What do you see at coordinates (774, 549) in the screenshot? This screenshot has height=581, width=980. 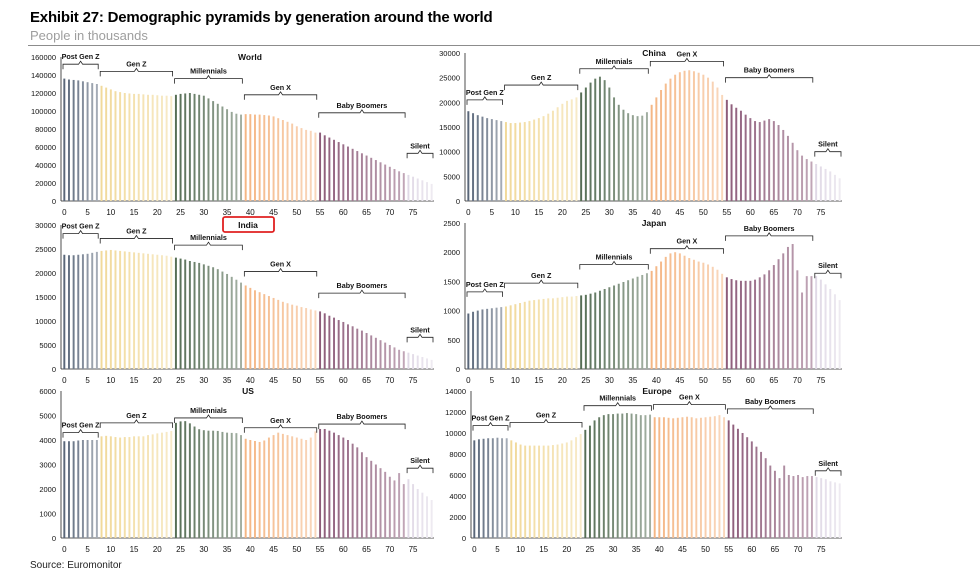 I see `europe-x-tick-label: 65` at bounding box center [774, 549].